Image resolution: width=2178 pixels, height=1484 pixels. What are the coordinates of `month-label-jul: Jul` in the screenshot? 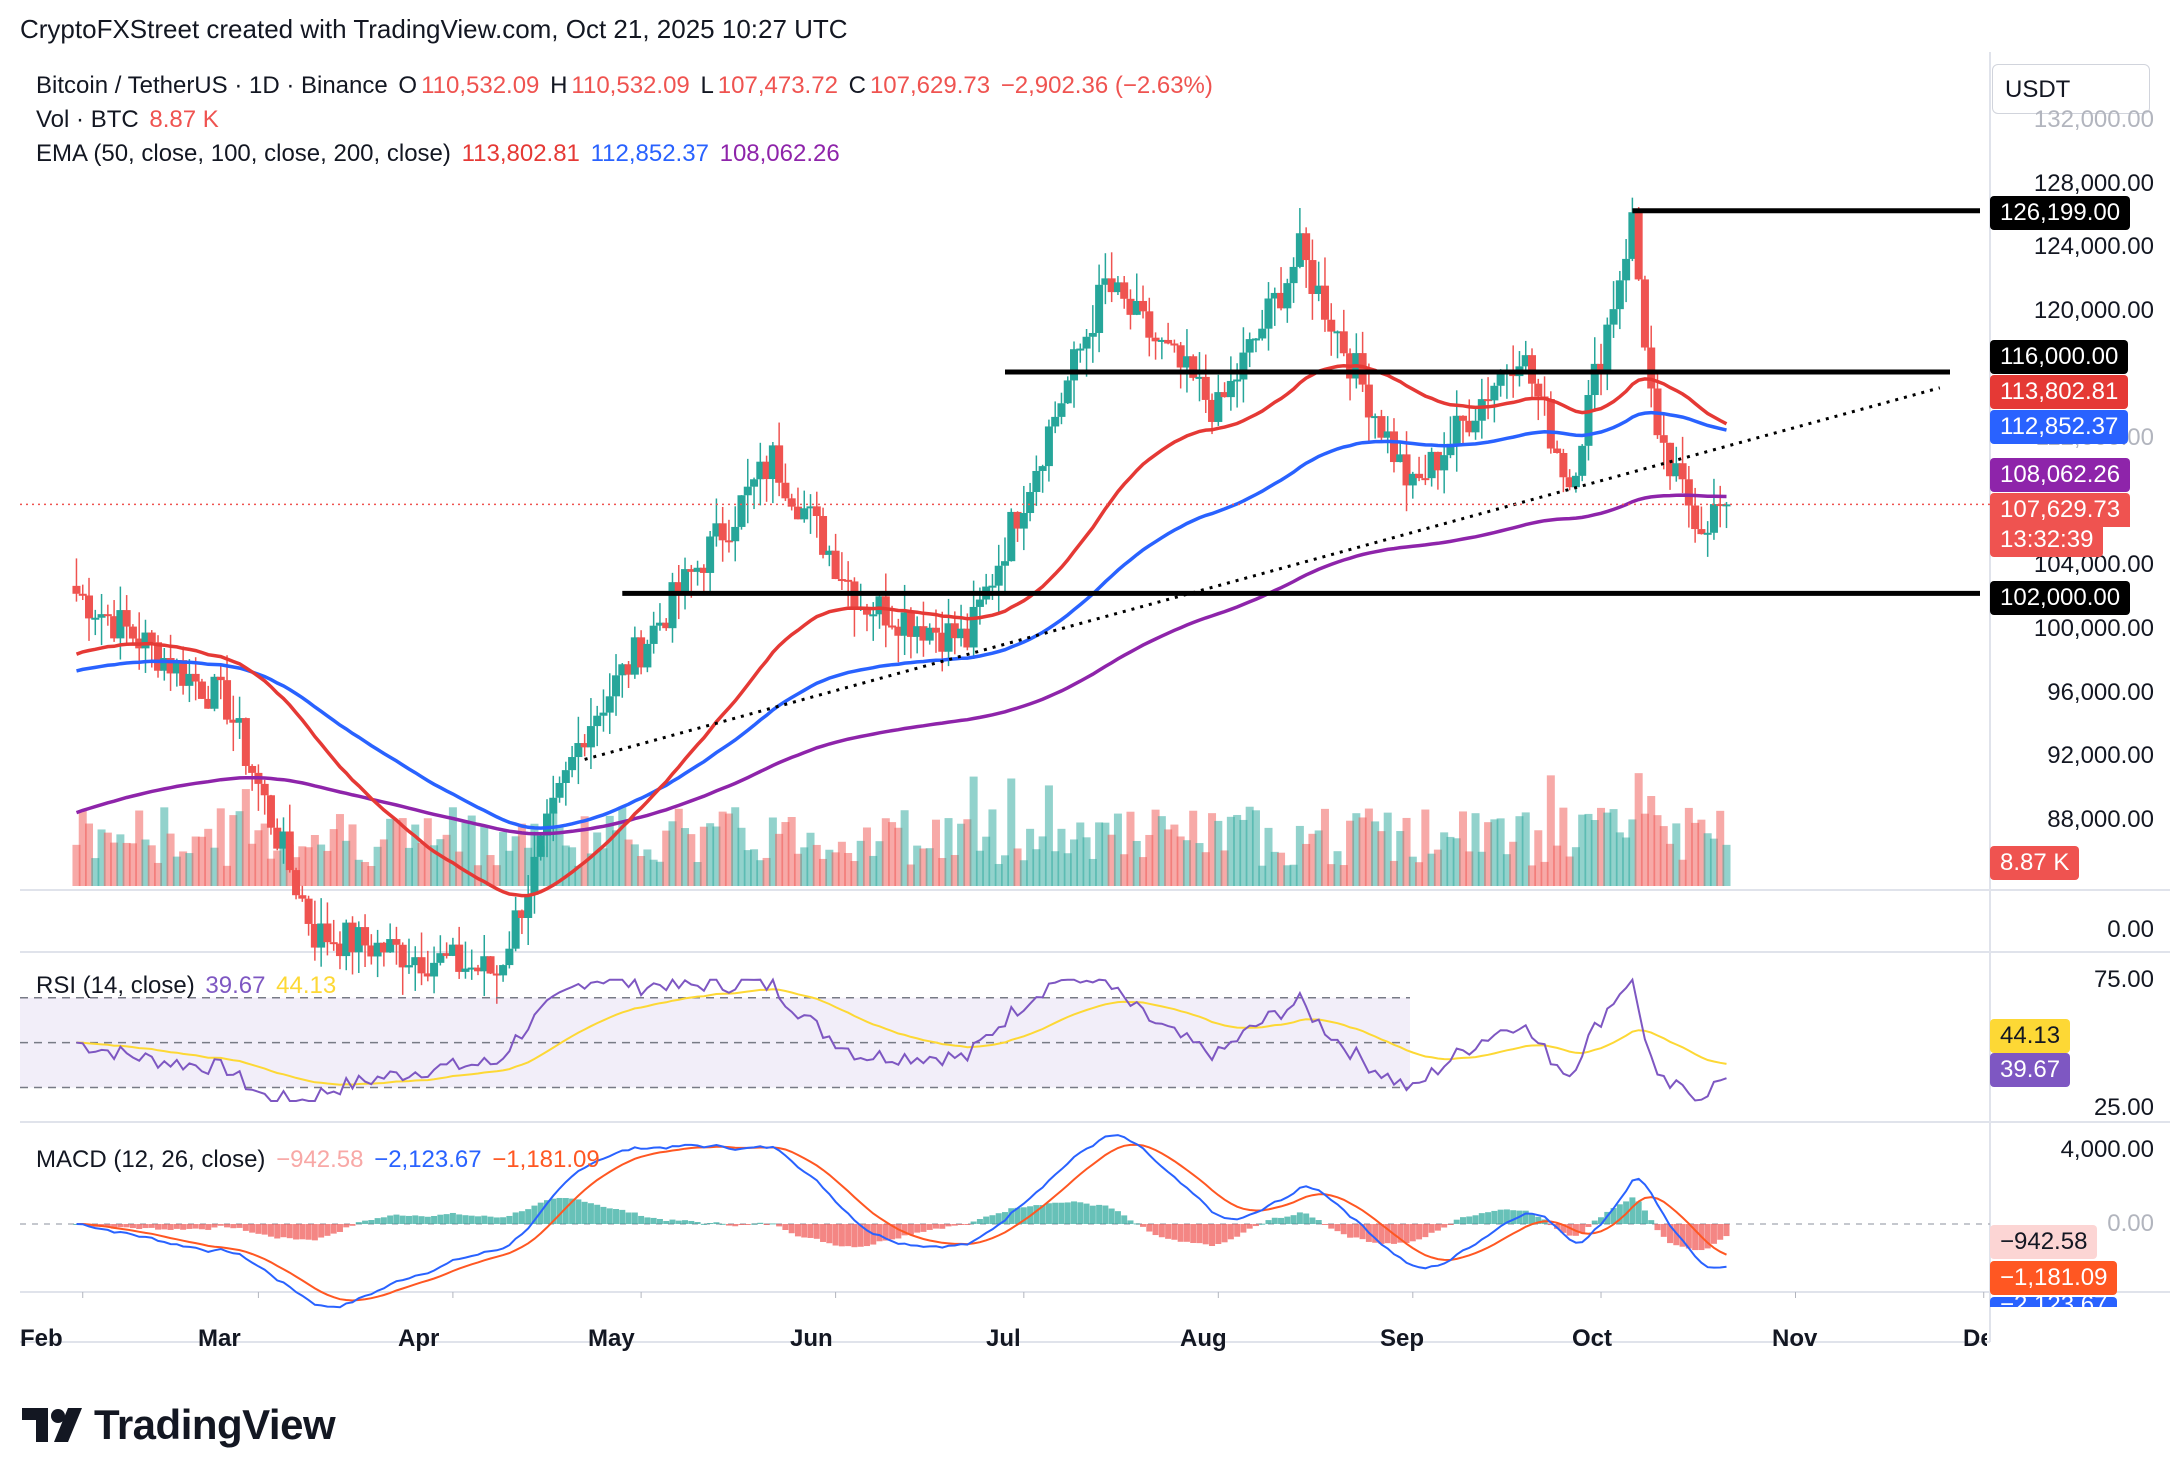 It's located at (1003, 1338).